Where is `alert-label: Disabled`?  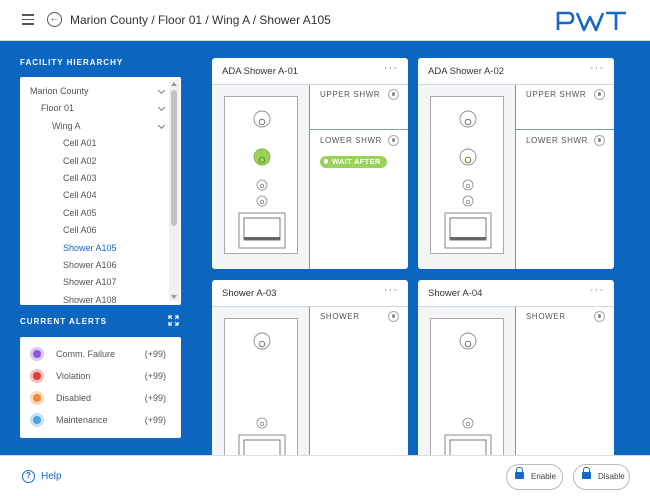 alert-label: Disabled is located at coordinates (74, 398).